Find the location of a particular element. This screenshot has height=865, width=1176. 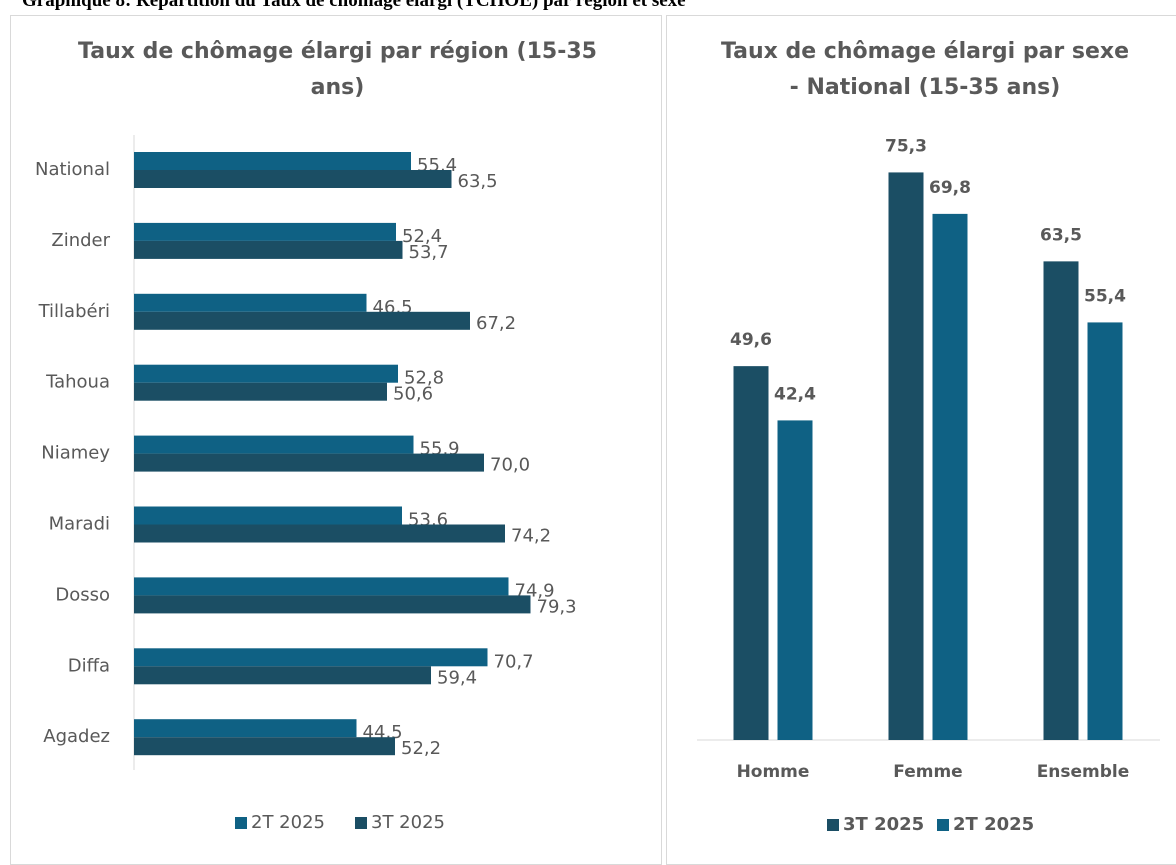

value-label: 59,4 is located at coordinates (457, 677).